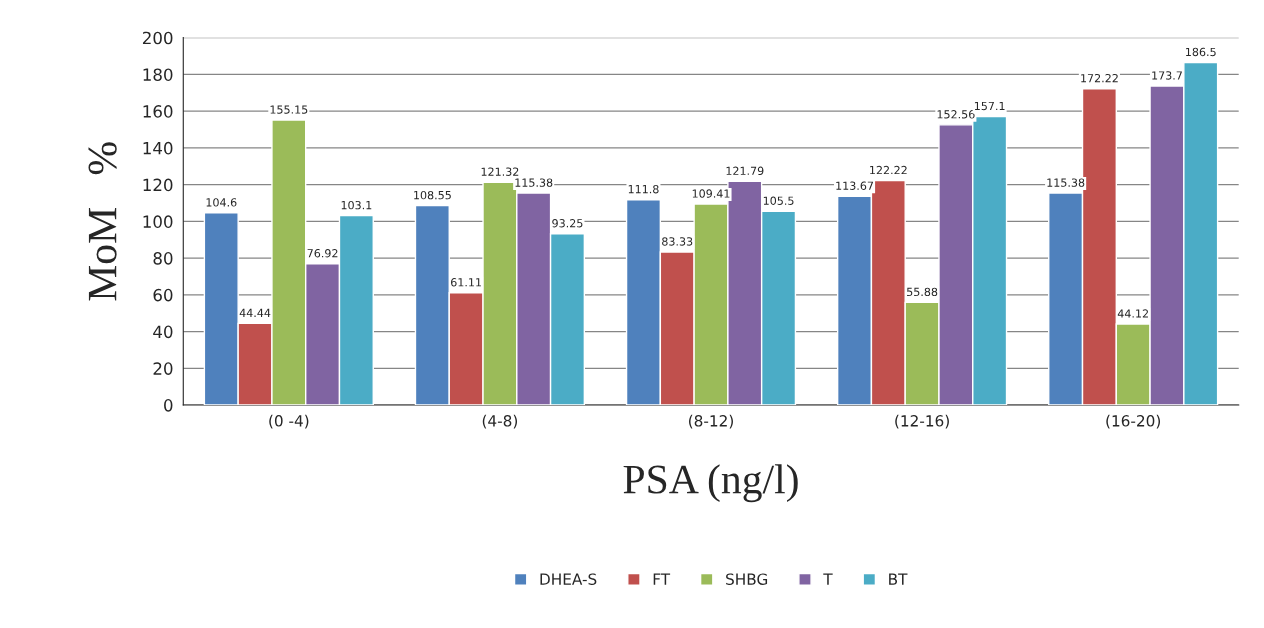 Image resolution: width=1264 pixels, height=628 pixels. What do you see at coordinates (567, 223) in the screenshot?
I see `data-label: 93.25` at bounding box center [567, 223].